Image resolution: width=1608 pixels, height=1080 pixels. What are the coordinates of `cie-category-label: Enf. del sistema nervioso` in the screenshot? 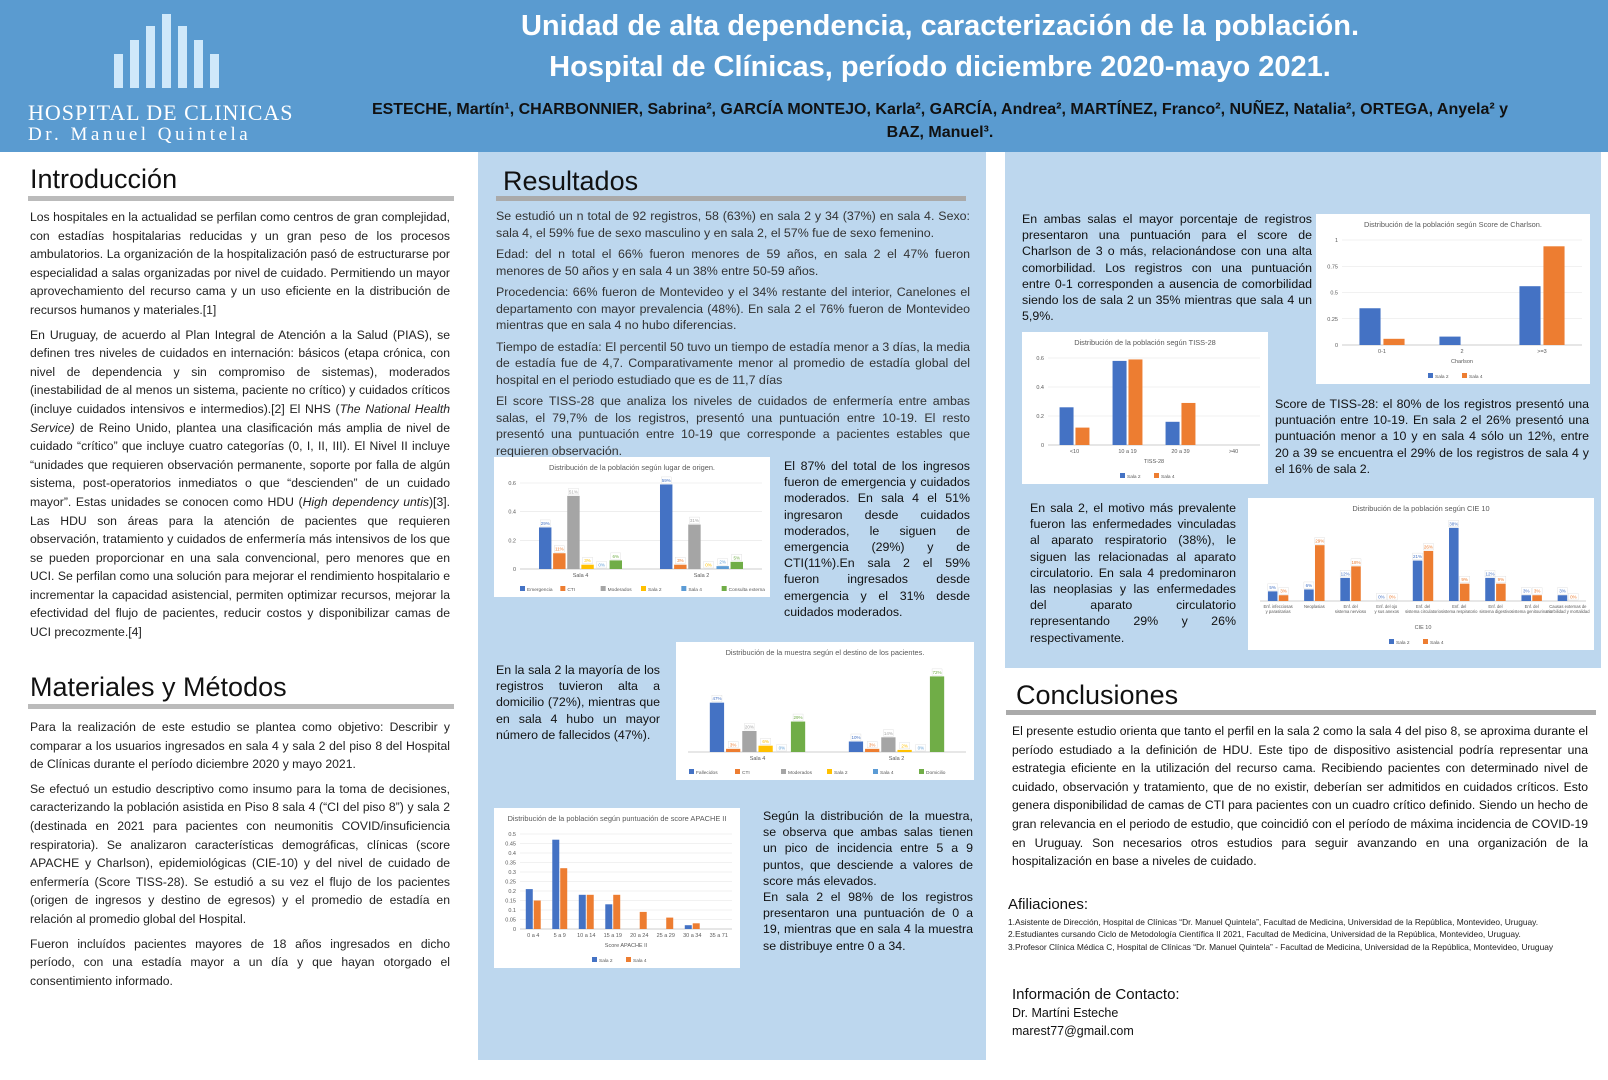 It's located at (1351, 609).